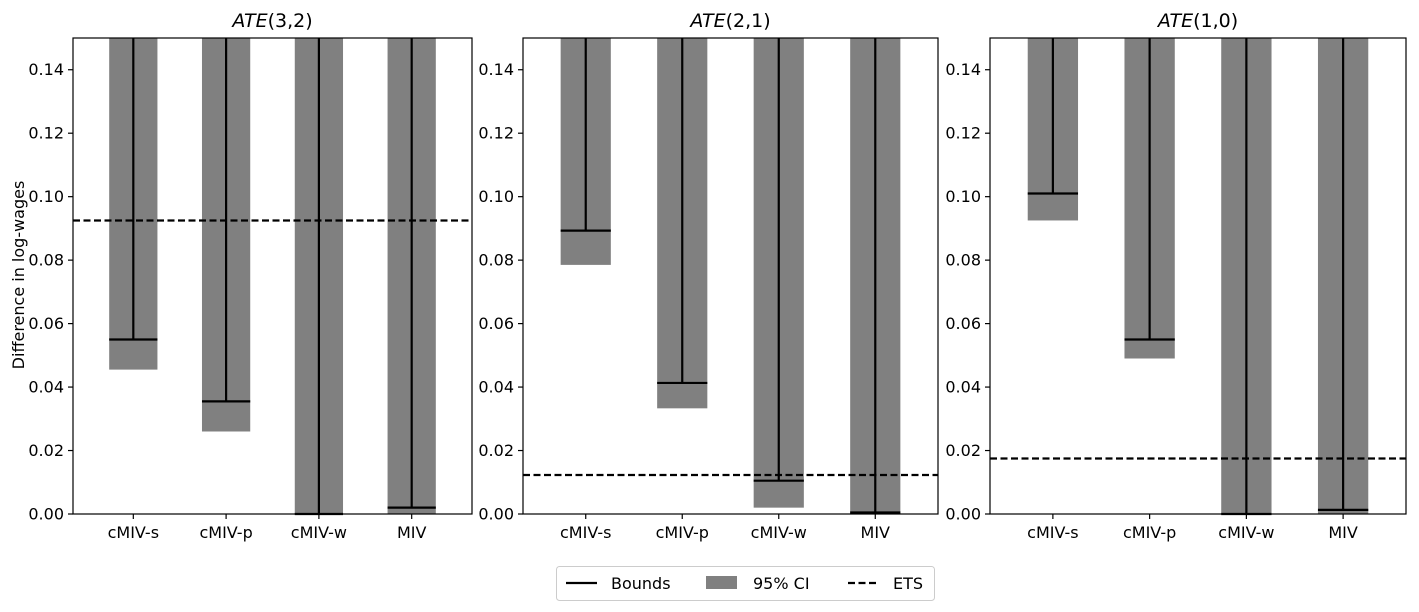  I want to click on legend-ci-label: 95% CI, so click(781, 583).